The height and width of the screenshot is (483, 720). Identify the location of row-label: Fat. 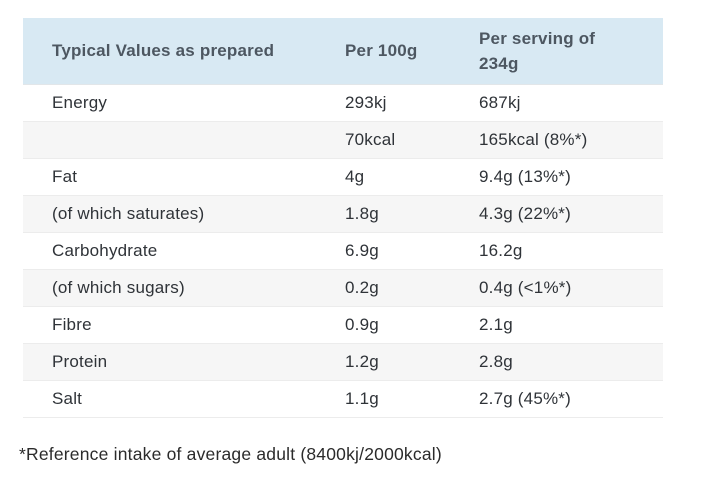
(65, 176).